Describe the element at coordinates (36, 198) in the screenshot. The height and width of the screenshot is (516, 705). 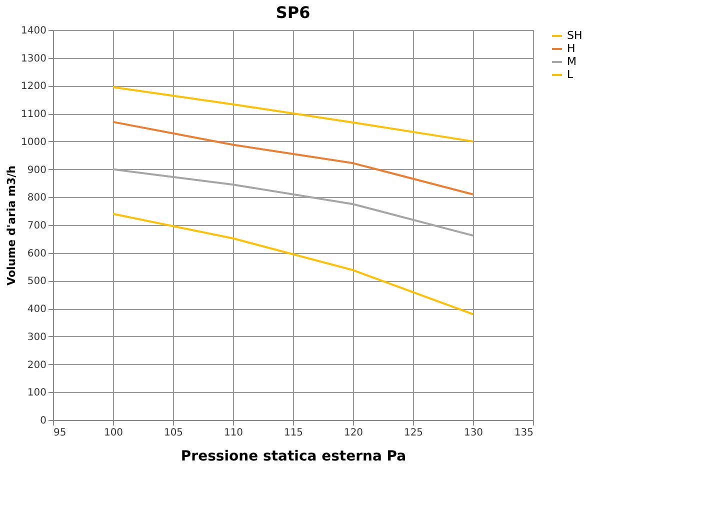
I see `y-tick-label: 800` at that location.